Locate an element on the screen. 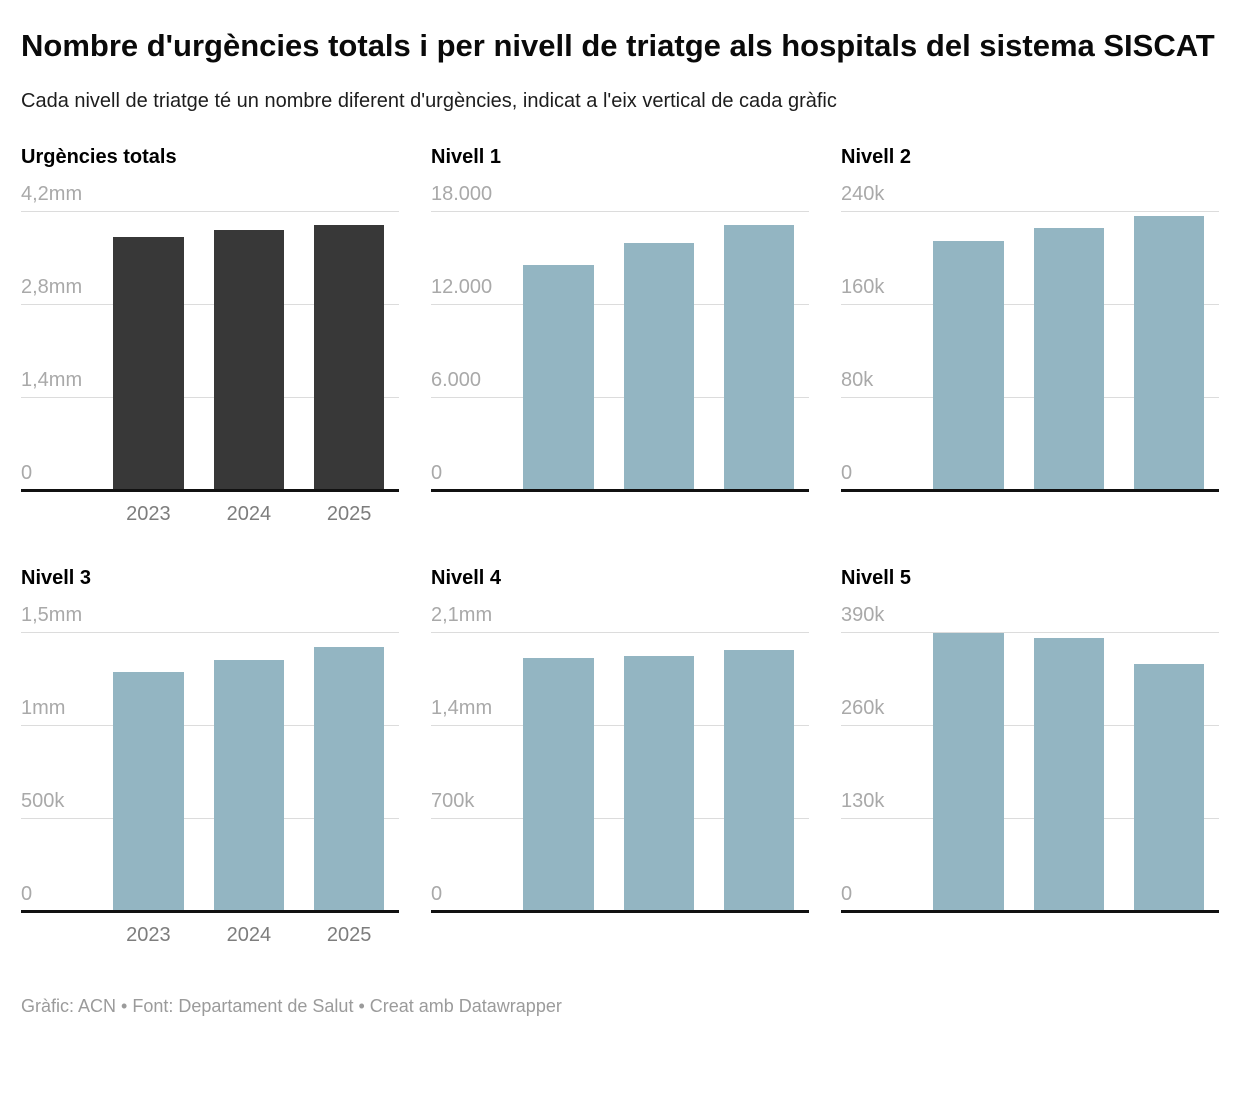 The height and width of the screenshot is (1094, 1240). panel-title: Nivell 5 is located at coordinates (876, 578).